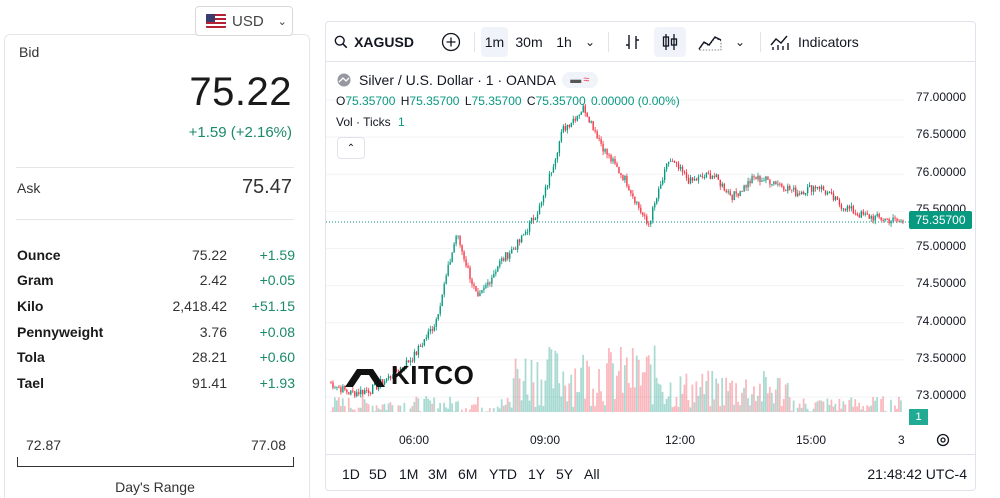 Image resolution: width=1000 pixels, height=498 pixels. Describe the element at coordinates (468, 474) in the screenshot. I see `range-6m: 6M` at that location.